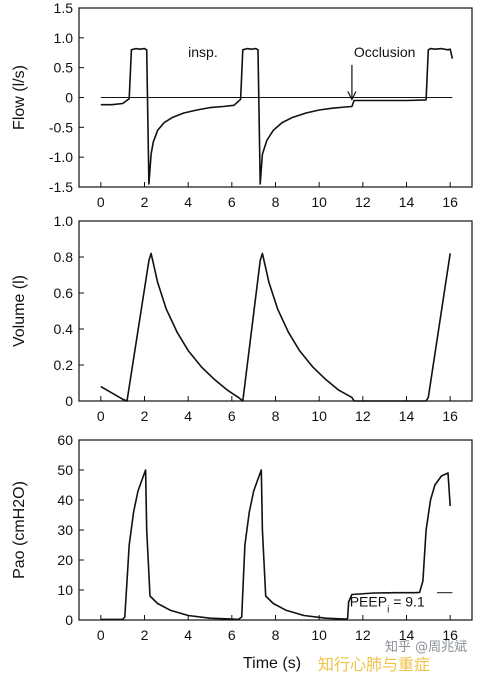 The width and height of the screenshot is (492, 678). I want to click on y-tick-label: 50, so click(65, 470).